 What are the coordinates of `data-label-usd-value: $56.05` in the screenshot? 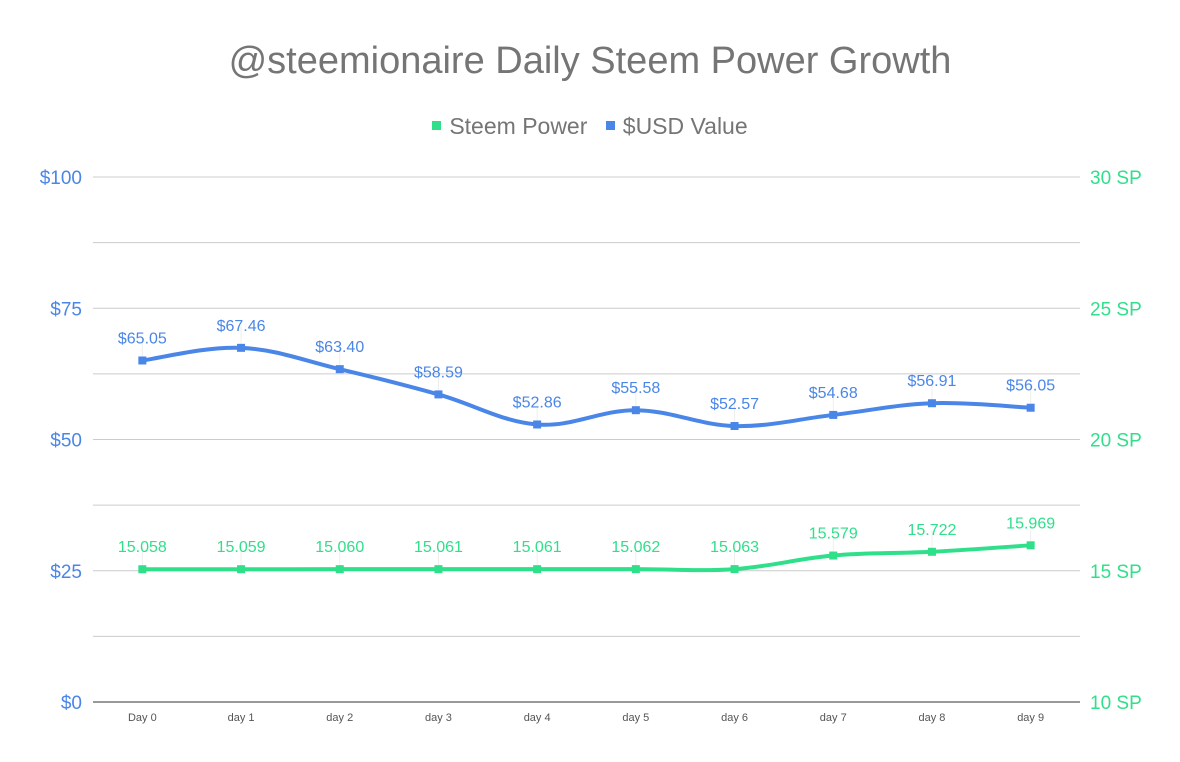 It's located at (1030, 386).